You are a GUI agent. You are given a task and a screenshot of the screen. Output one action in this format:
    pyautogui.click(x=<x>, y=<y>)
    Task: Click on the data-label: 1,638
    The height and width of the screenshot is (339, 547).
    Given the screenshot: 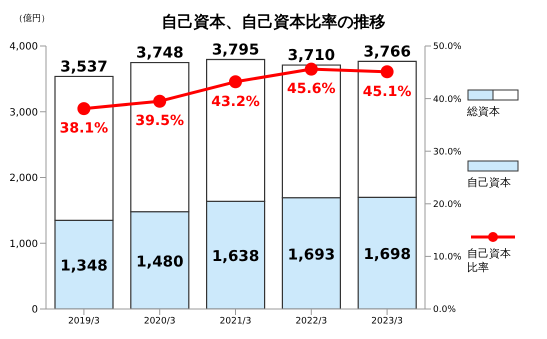 What is the action you would take?
    pyautogui.click(x=236, y=256)
    